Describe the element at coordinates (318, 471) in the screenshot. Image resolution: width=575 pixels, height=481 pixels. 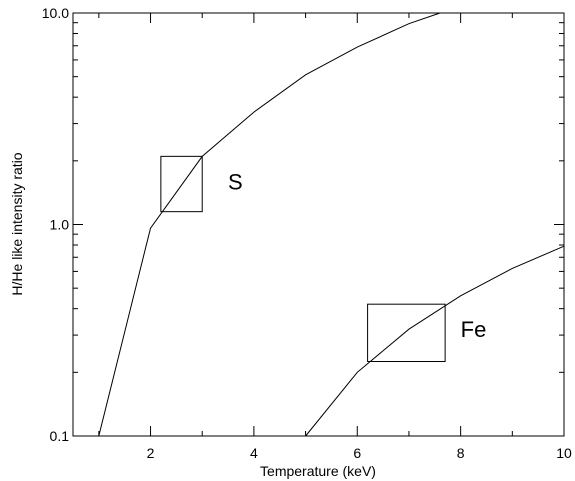
I see `x-axis-title: Temperature (keV)` at that location.